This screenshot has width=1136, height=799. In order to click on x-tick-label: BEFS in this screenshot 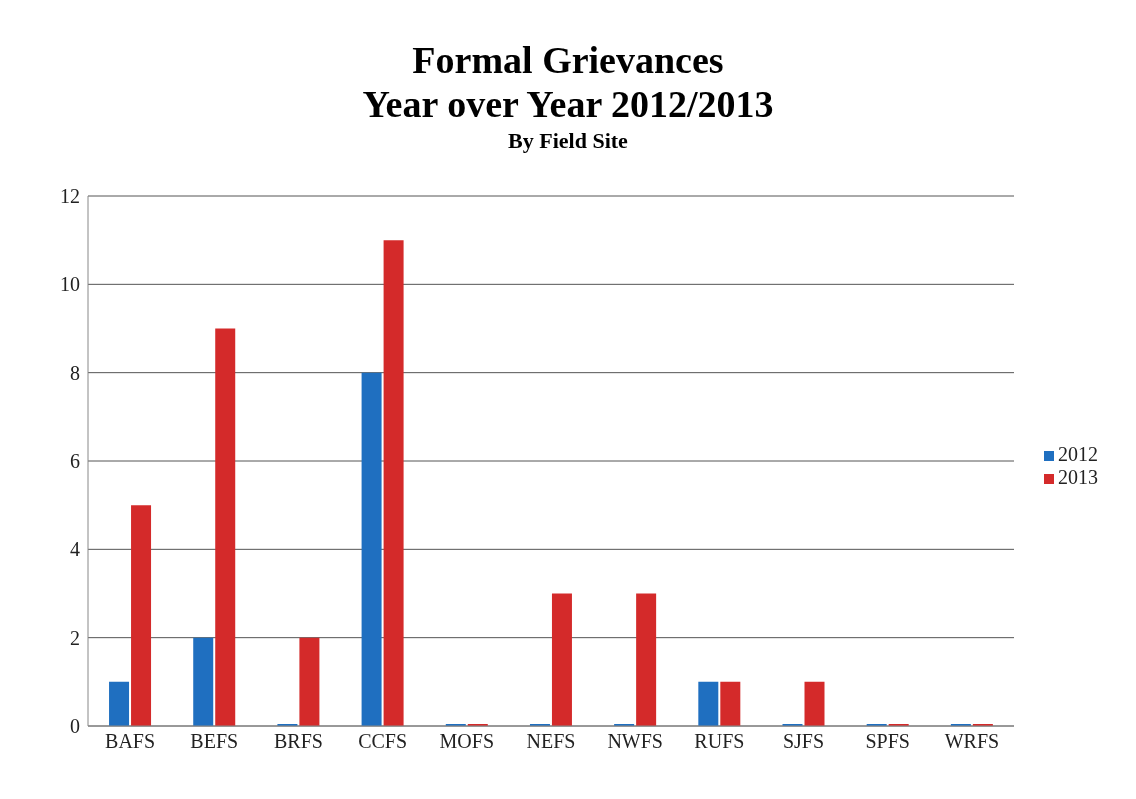, I will do `click(214, 741)`.